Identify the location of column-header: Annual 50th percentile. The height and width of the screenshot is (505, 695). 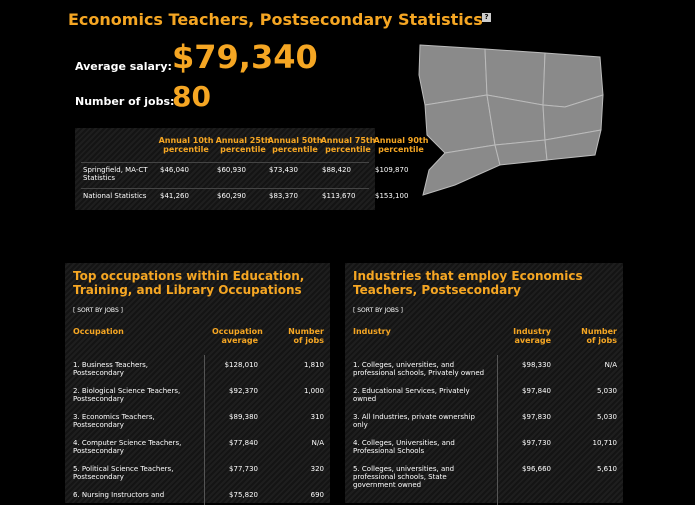
(295, 145).